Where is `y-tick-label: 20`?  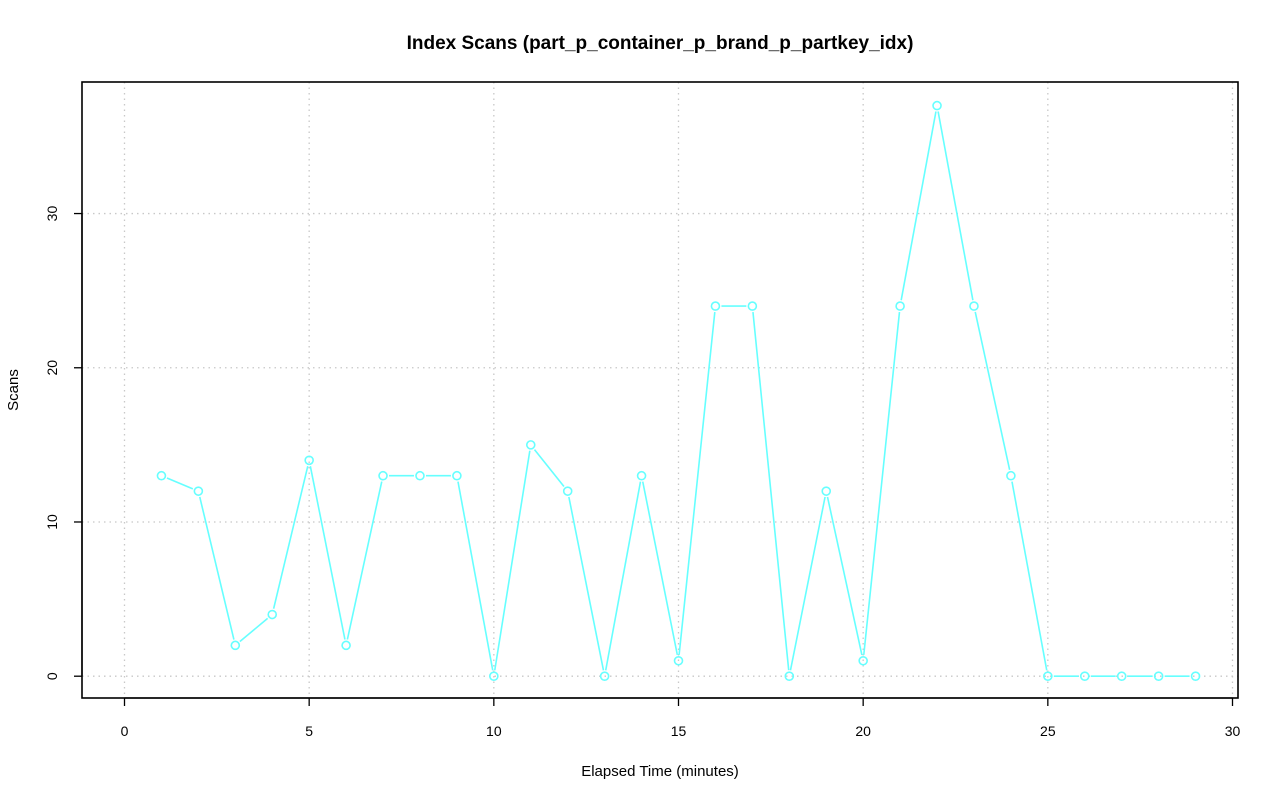
y-tick-label: 20 is located at coordinates (52, 368).